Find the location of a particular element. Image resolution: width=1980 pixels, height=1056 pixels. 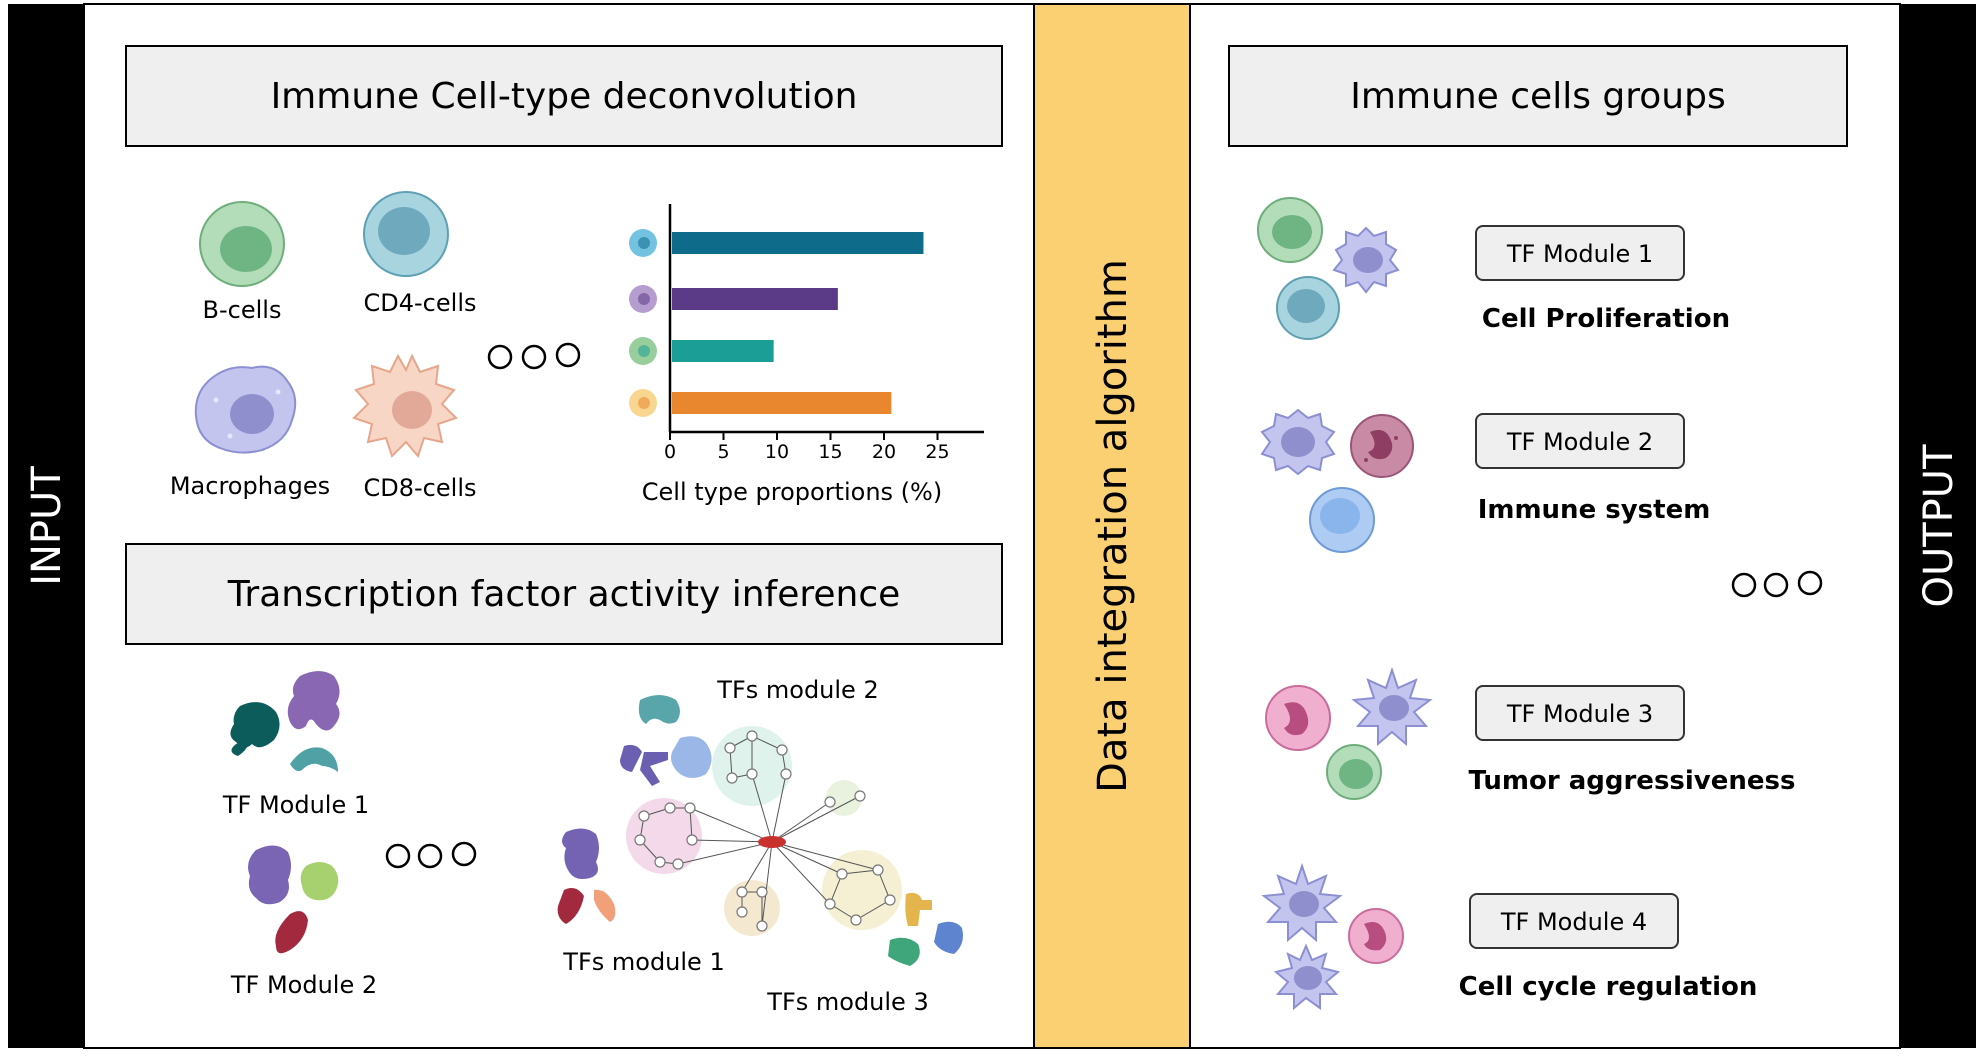

group2-function-label: Immune system is located at coordinates (1594, 510).